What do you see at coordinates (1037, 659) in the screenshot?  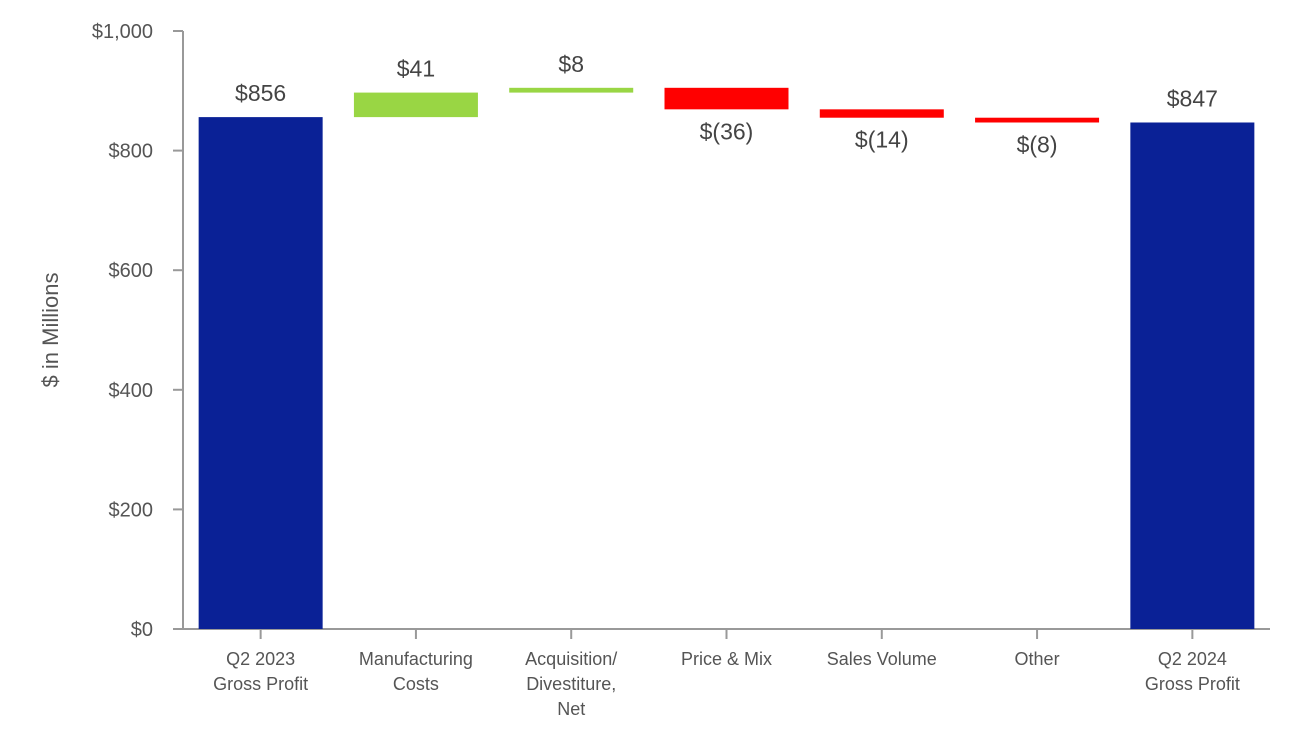 I see `category-label-5: Other` at bounding box center [1037, 659].